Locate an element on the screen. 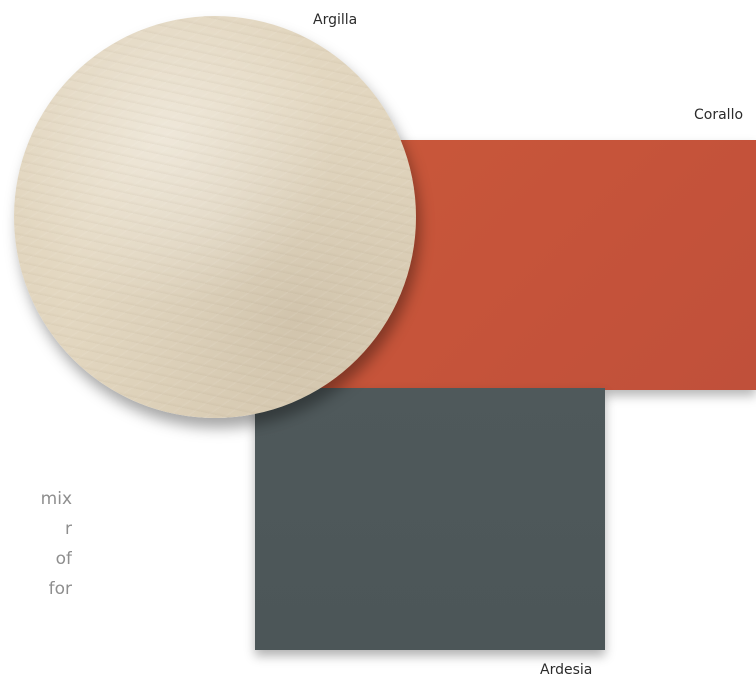  paragraph-line: of is located at coordinates (63, 559).